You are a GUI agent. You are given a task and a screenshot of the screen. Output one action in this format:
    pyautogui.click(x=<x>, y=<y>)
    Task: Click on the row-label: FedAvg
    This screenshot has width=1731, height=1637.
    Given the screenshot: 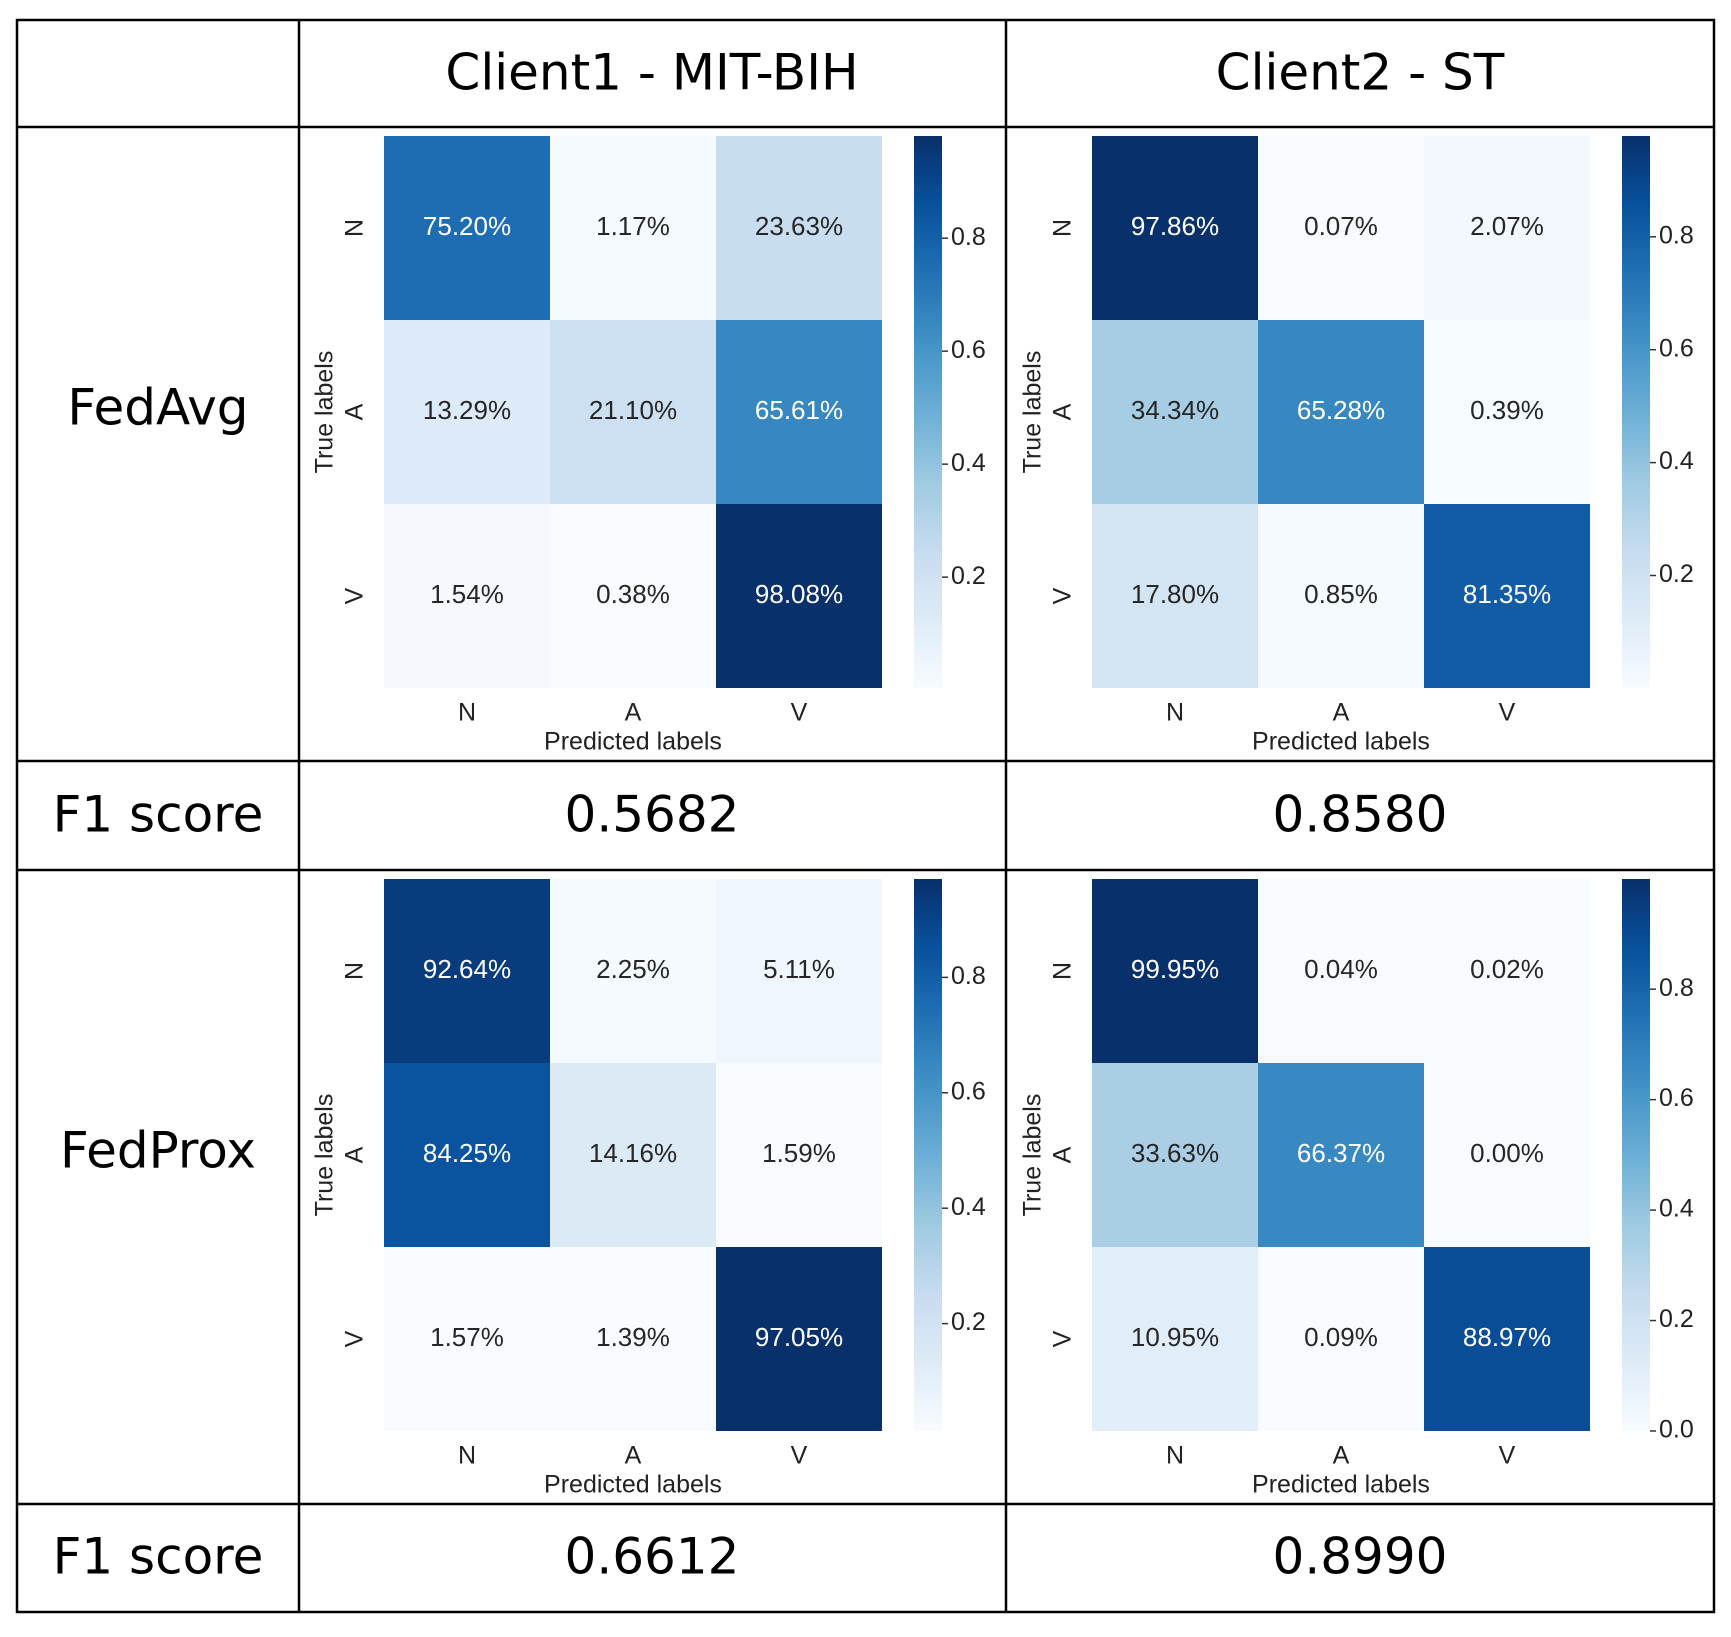 What is the action you would take?
    pyautogui.click(x=157, y=408)
    